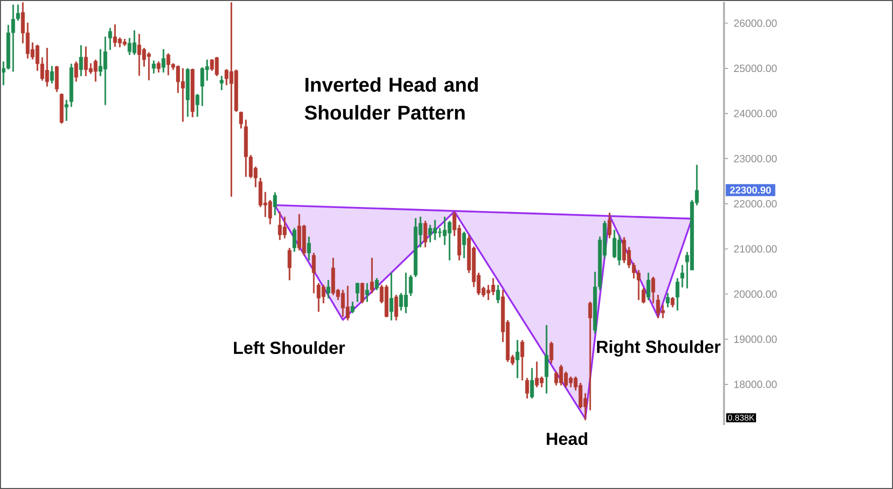 Image resolution: width=893 pixels, height=489 pixels. What do you see at coordinates (755, 294) in the screenshot?
I see `y-tick-label: 20000.00` at bounding box center [755, 294].